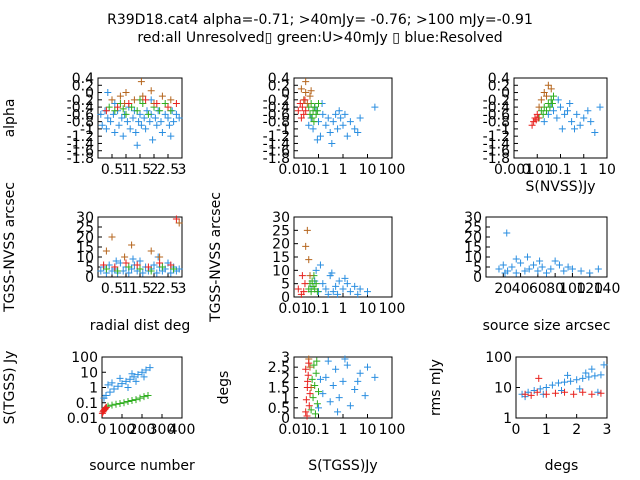 The image size is (640, 480). I want to click on y-tick-label: -0.6, so click(496, 115).